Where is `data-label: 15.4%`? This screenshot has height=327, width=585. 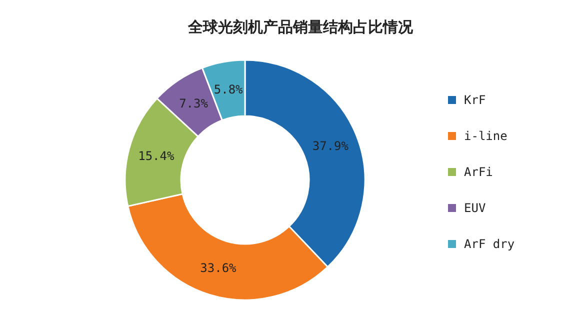 data-label: 15.4% is located at coordinates (157, 156).